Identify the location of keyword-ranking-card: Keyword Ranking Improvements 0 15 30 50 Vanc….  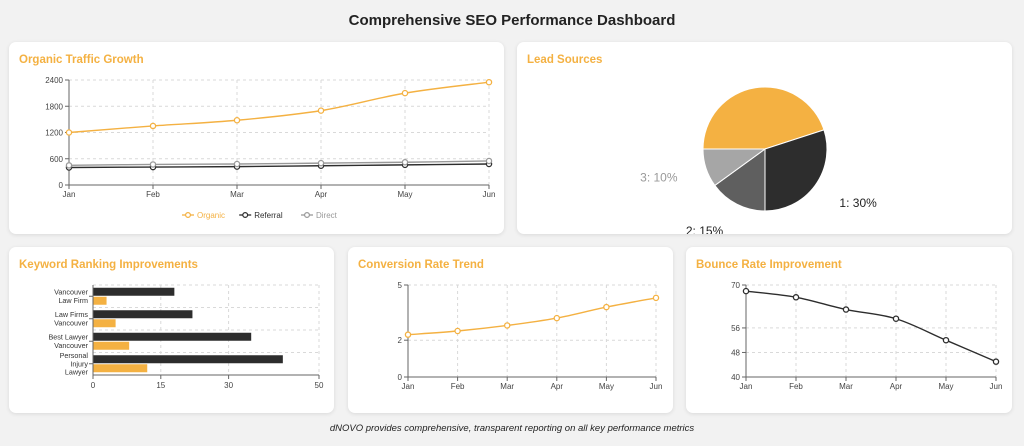
(171, 330).